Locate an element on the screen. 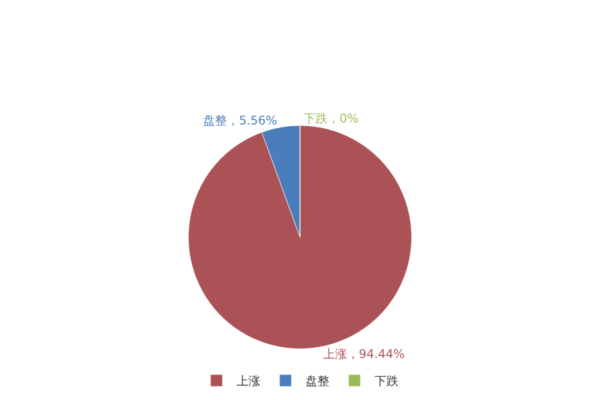 This screenshot has height=400, width=600. legend-label: 上涨 is located at coordinates (248, 381).